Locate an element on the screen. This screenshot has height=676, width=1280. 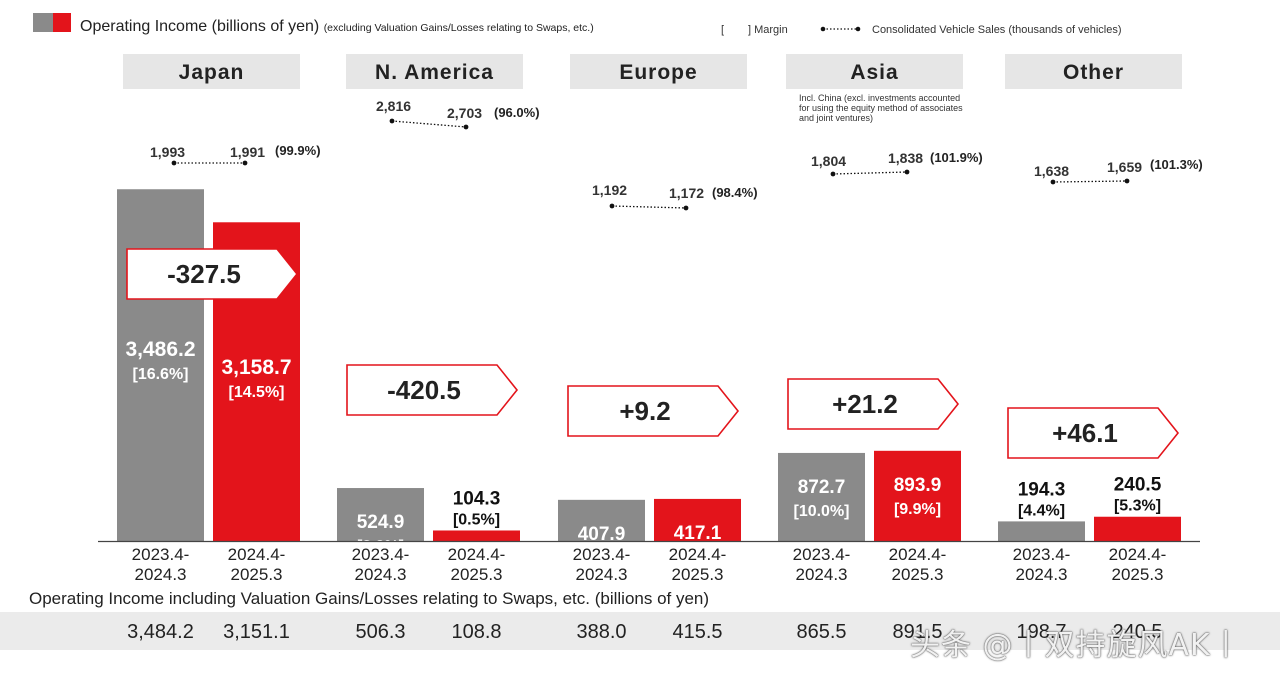
bar-margin-label: [4.4%] is located at coordinates (1041, 510).